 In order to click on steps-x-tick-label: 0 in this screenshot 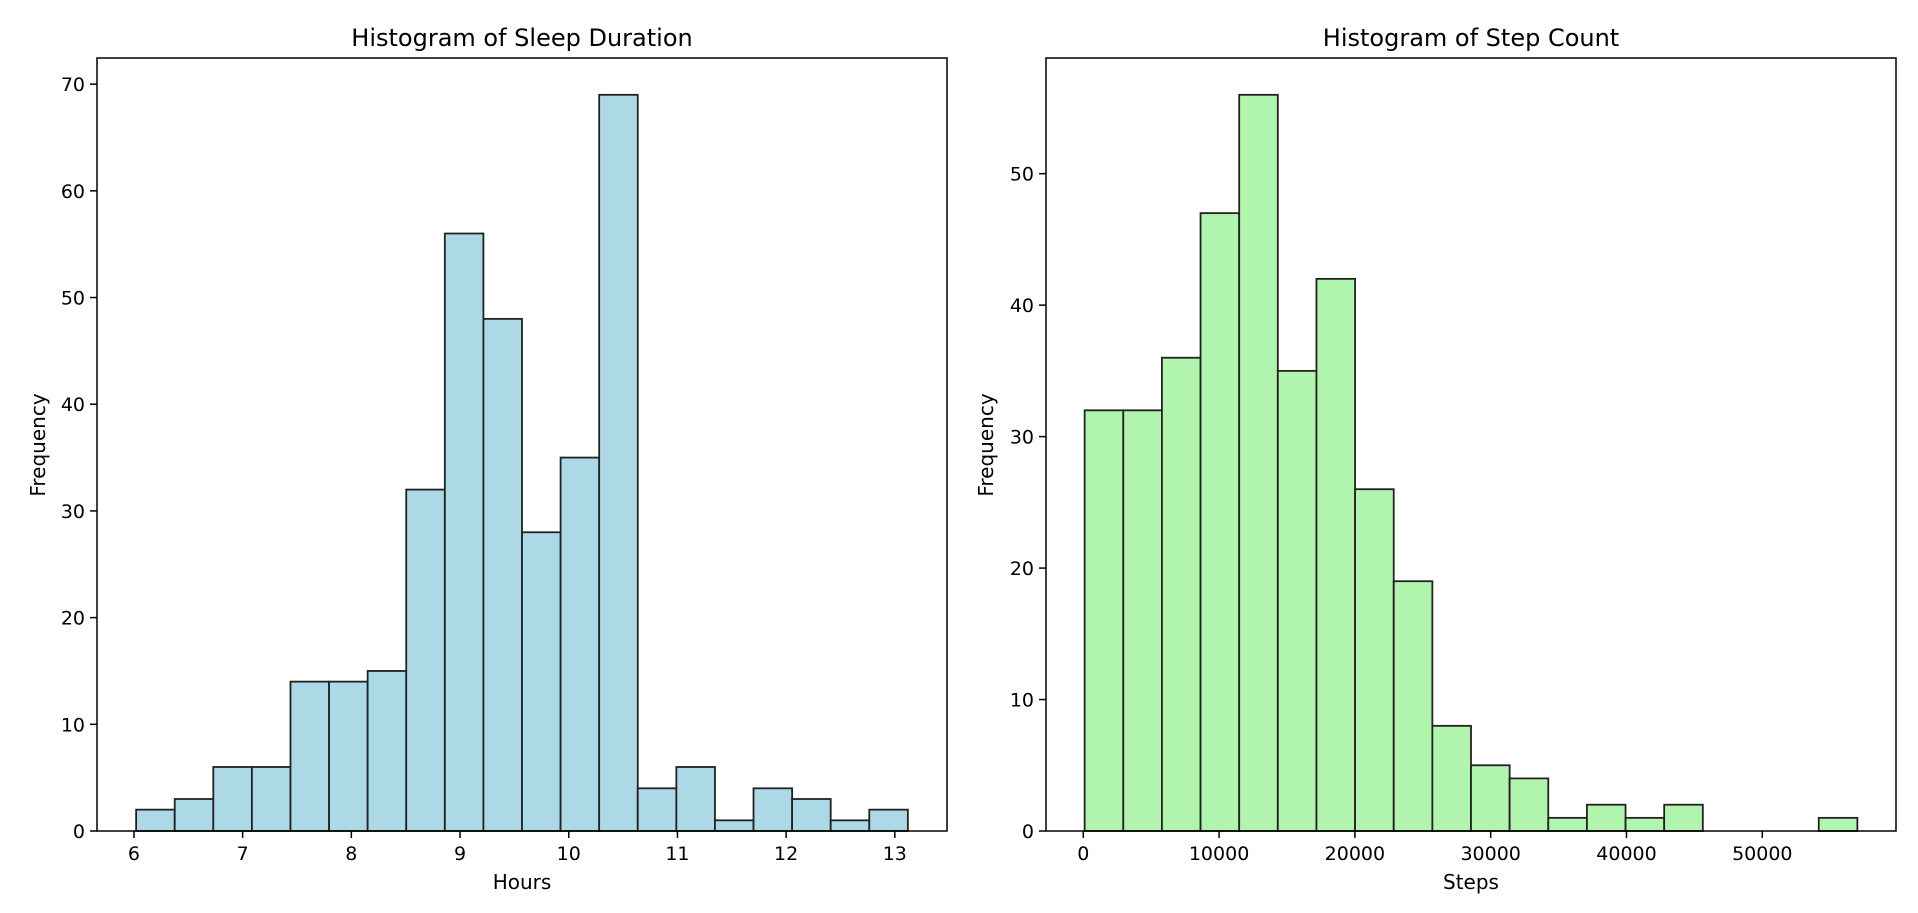, I will do `click(1083, 854)`.